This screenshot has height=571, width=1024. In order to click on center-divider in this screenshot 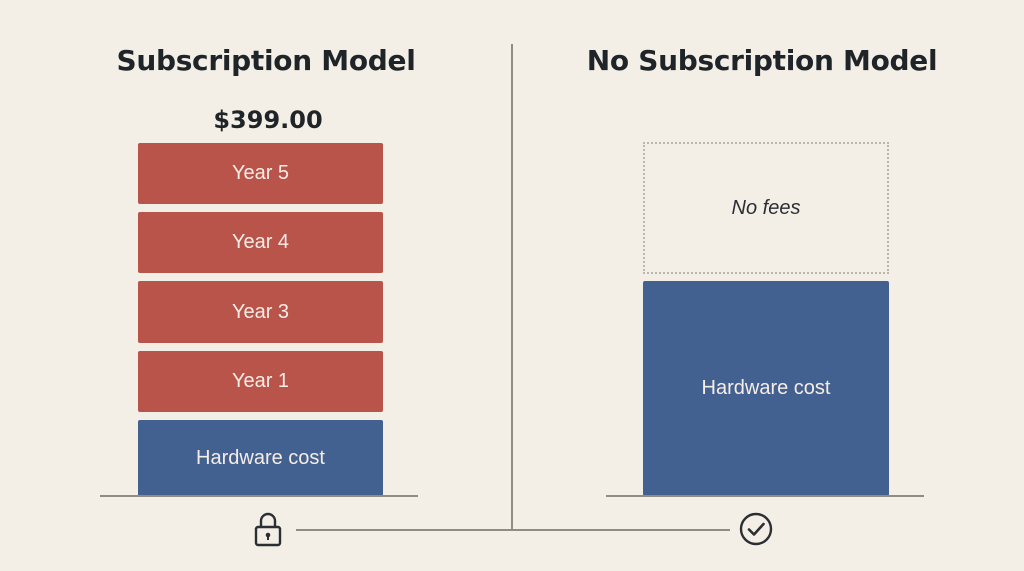, I will do `click(512, 287)`.